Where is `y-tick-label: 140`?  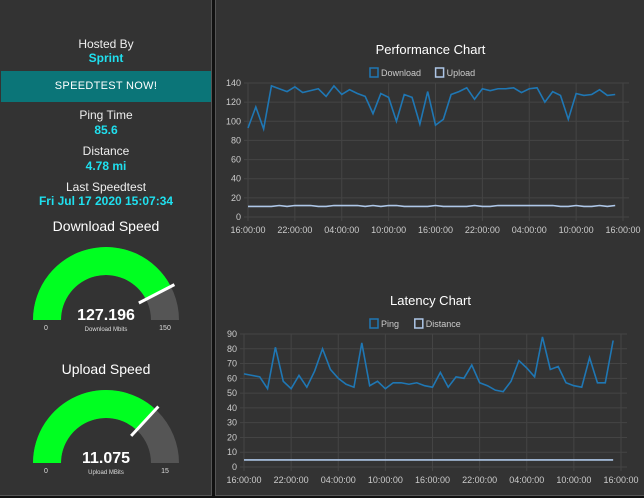
y-tick-label: 140 is located at coordinates (233, 83).